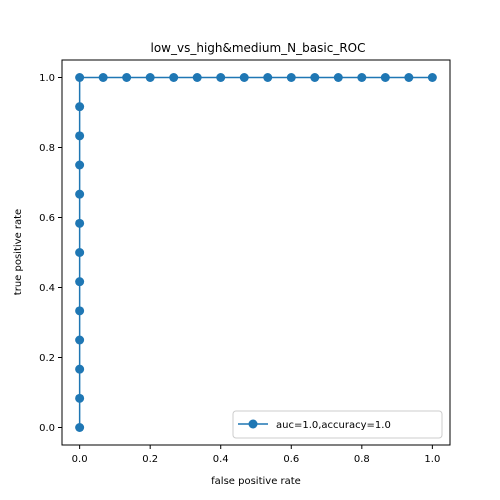  I want to click on y-tick-label: 0.2, so click(47, 358).